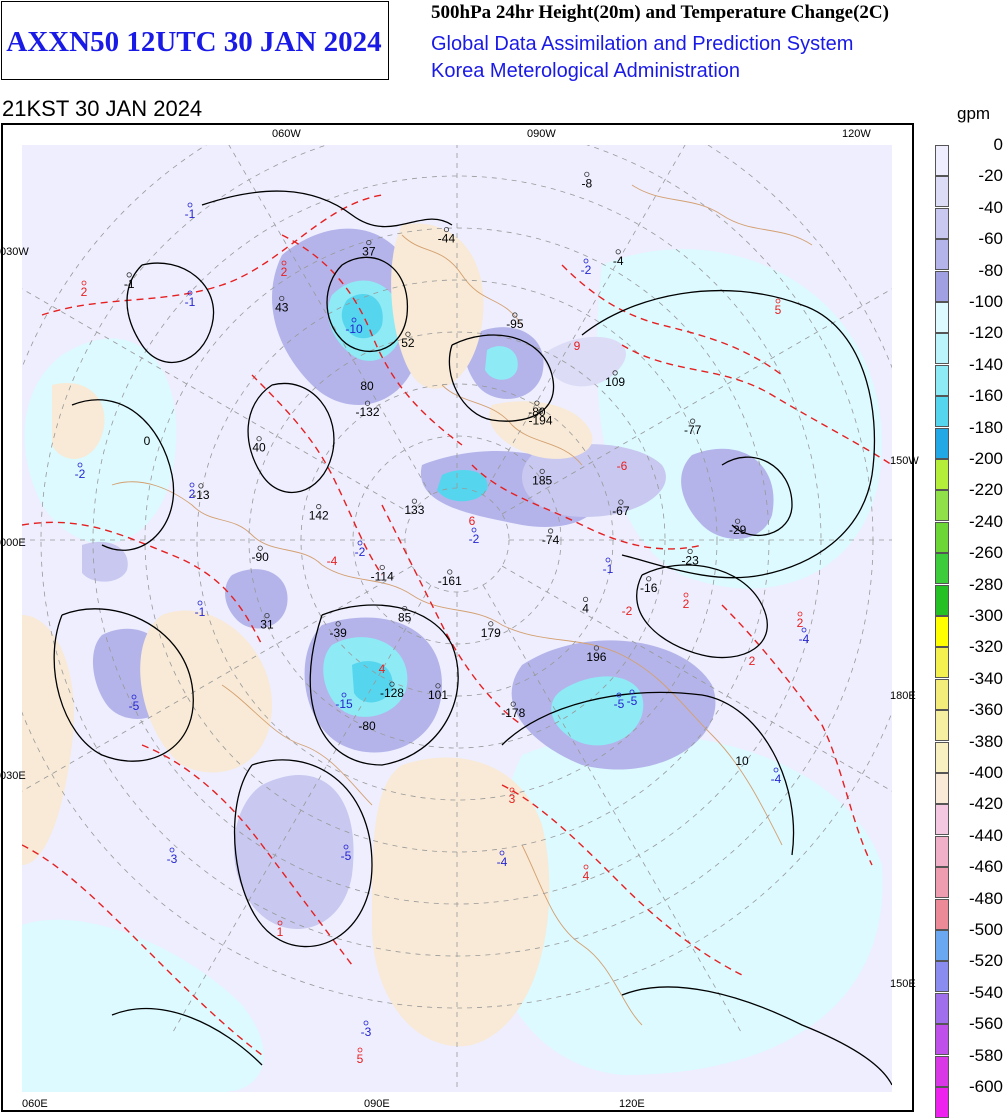 The width and height of the screenshot is (1003, 1118). I want to click on legend-label: -240, so click(985, 521).